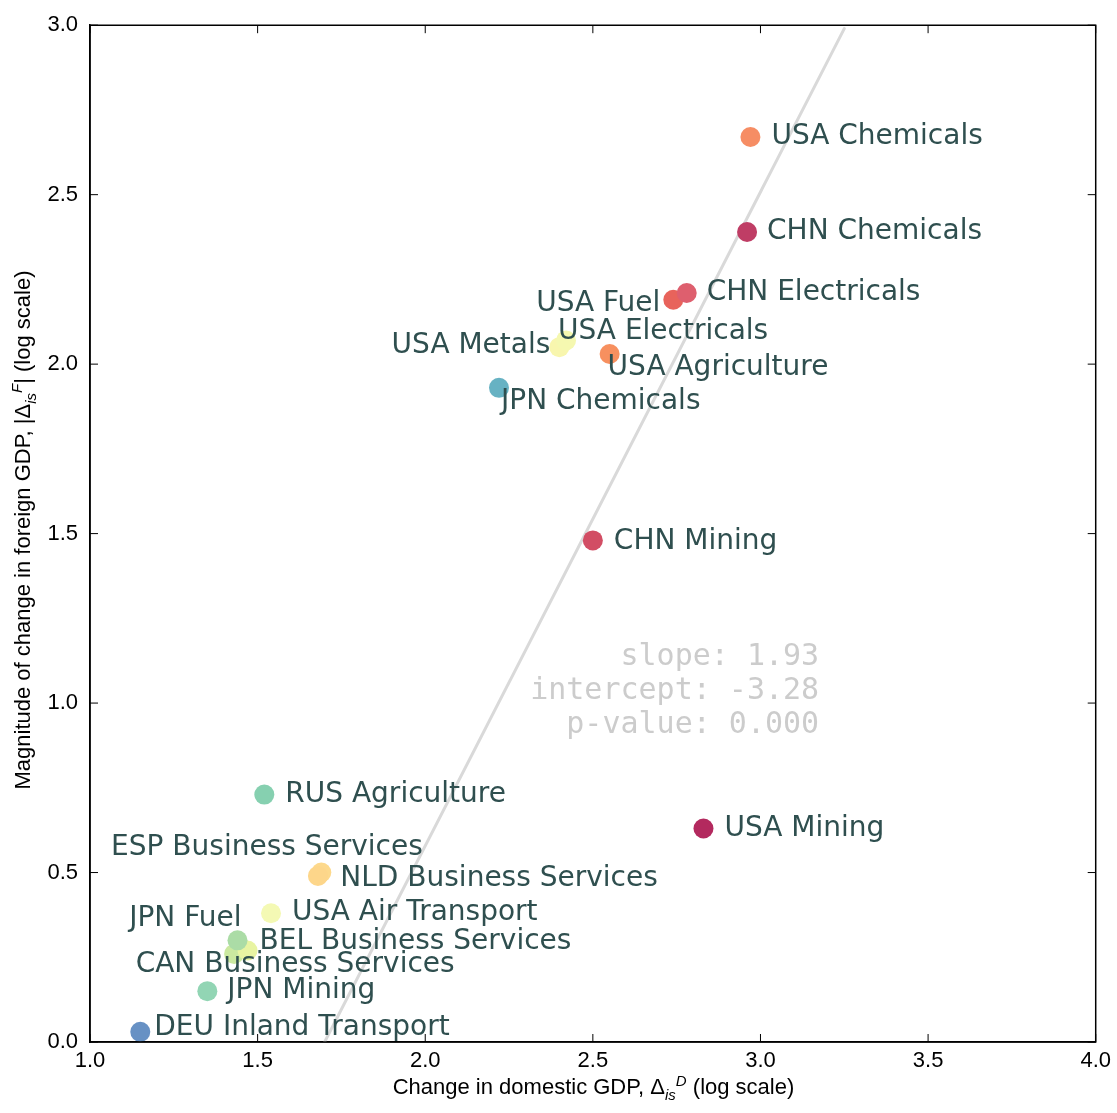 Image resolution: width=1117 pixels, height=1113 pixels. Describe the element at coordinates (257, 1060) in the screenshot. I see `x-tick-label: 1.5` at that location.